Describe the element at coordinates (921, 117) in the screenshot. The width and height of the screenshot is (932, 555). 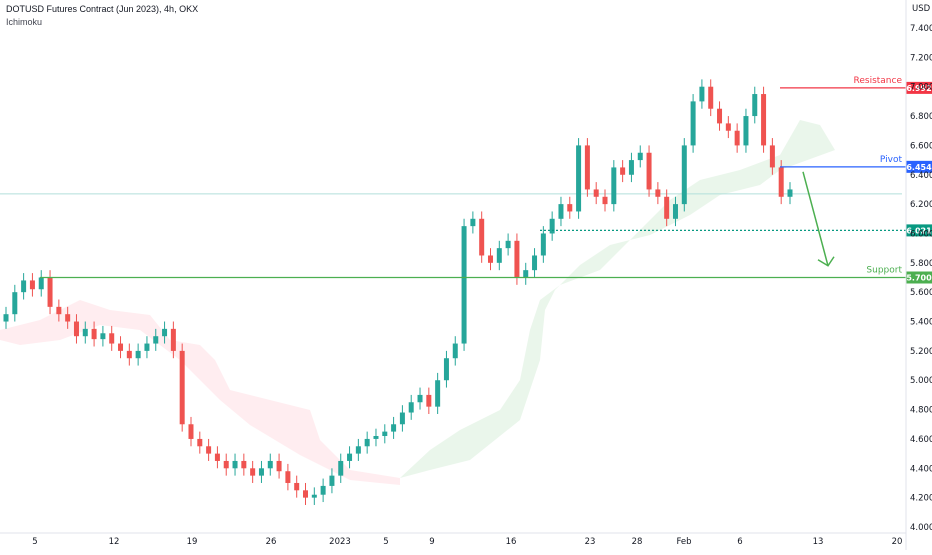
I see `y-tick-label: 6.800` at that location.